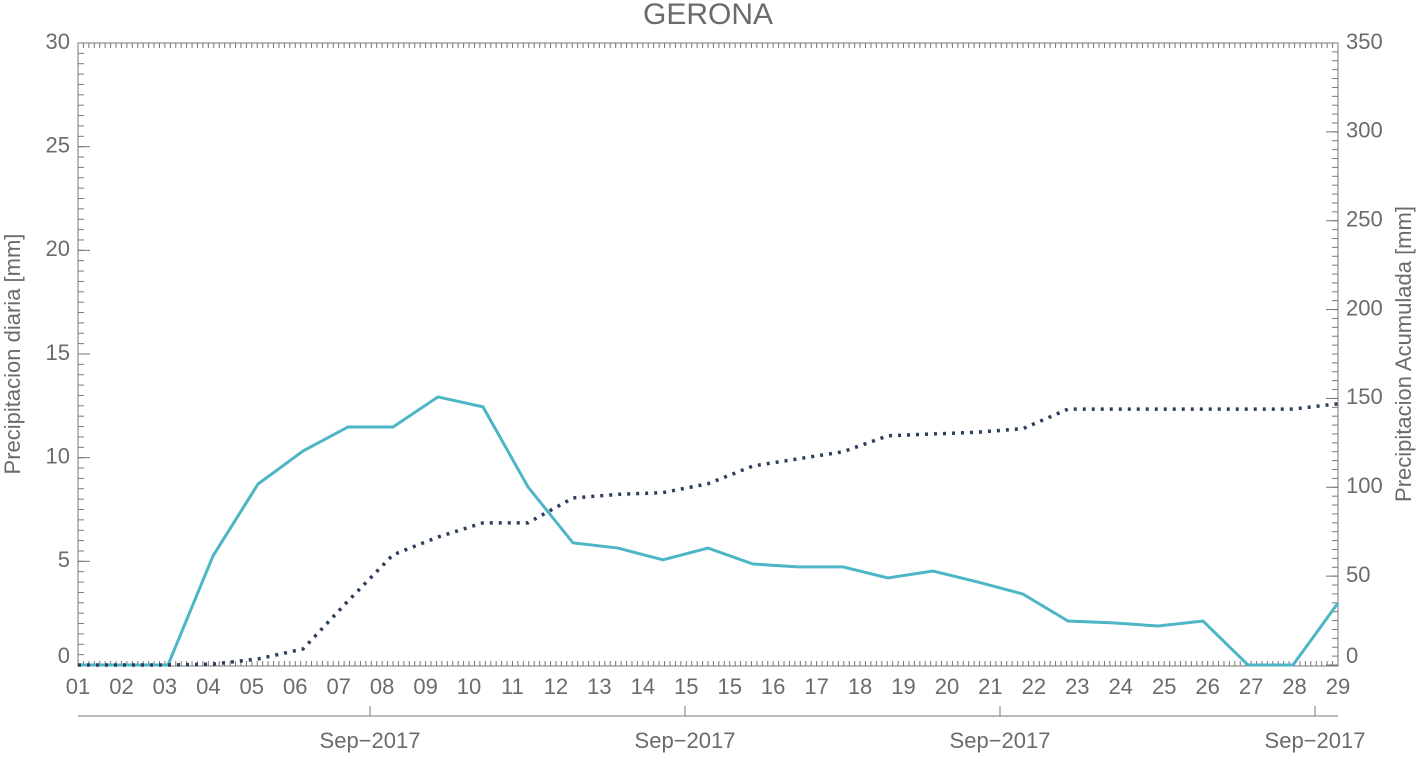 This screenshot has height=760, width=1420. What do you see at coordinates (947, 686) in the screenshot?
I see `x-tick-label: 20` at bounding box center [947, 686].